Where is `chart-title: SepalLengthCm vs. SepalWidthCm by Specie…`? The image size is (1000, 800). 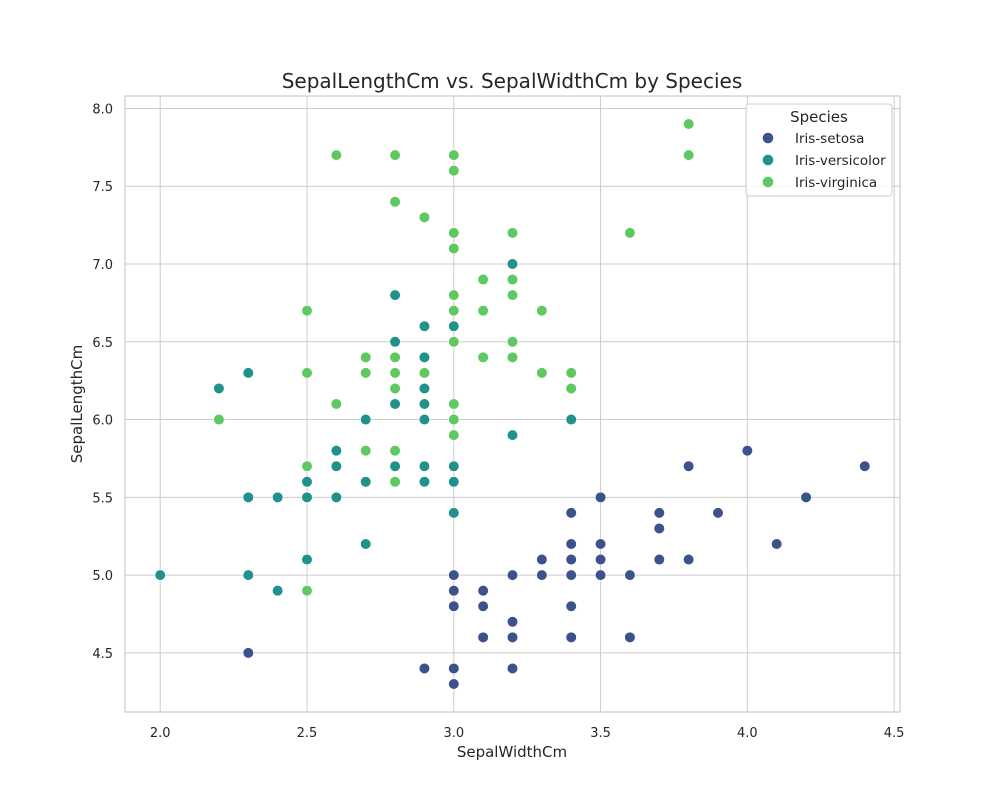
chart-title: SepalLengthCm vs. SepalWidthCm by Specie… is located at coordinates (512, 81).